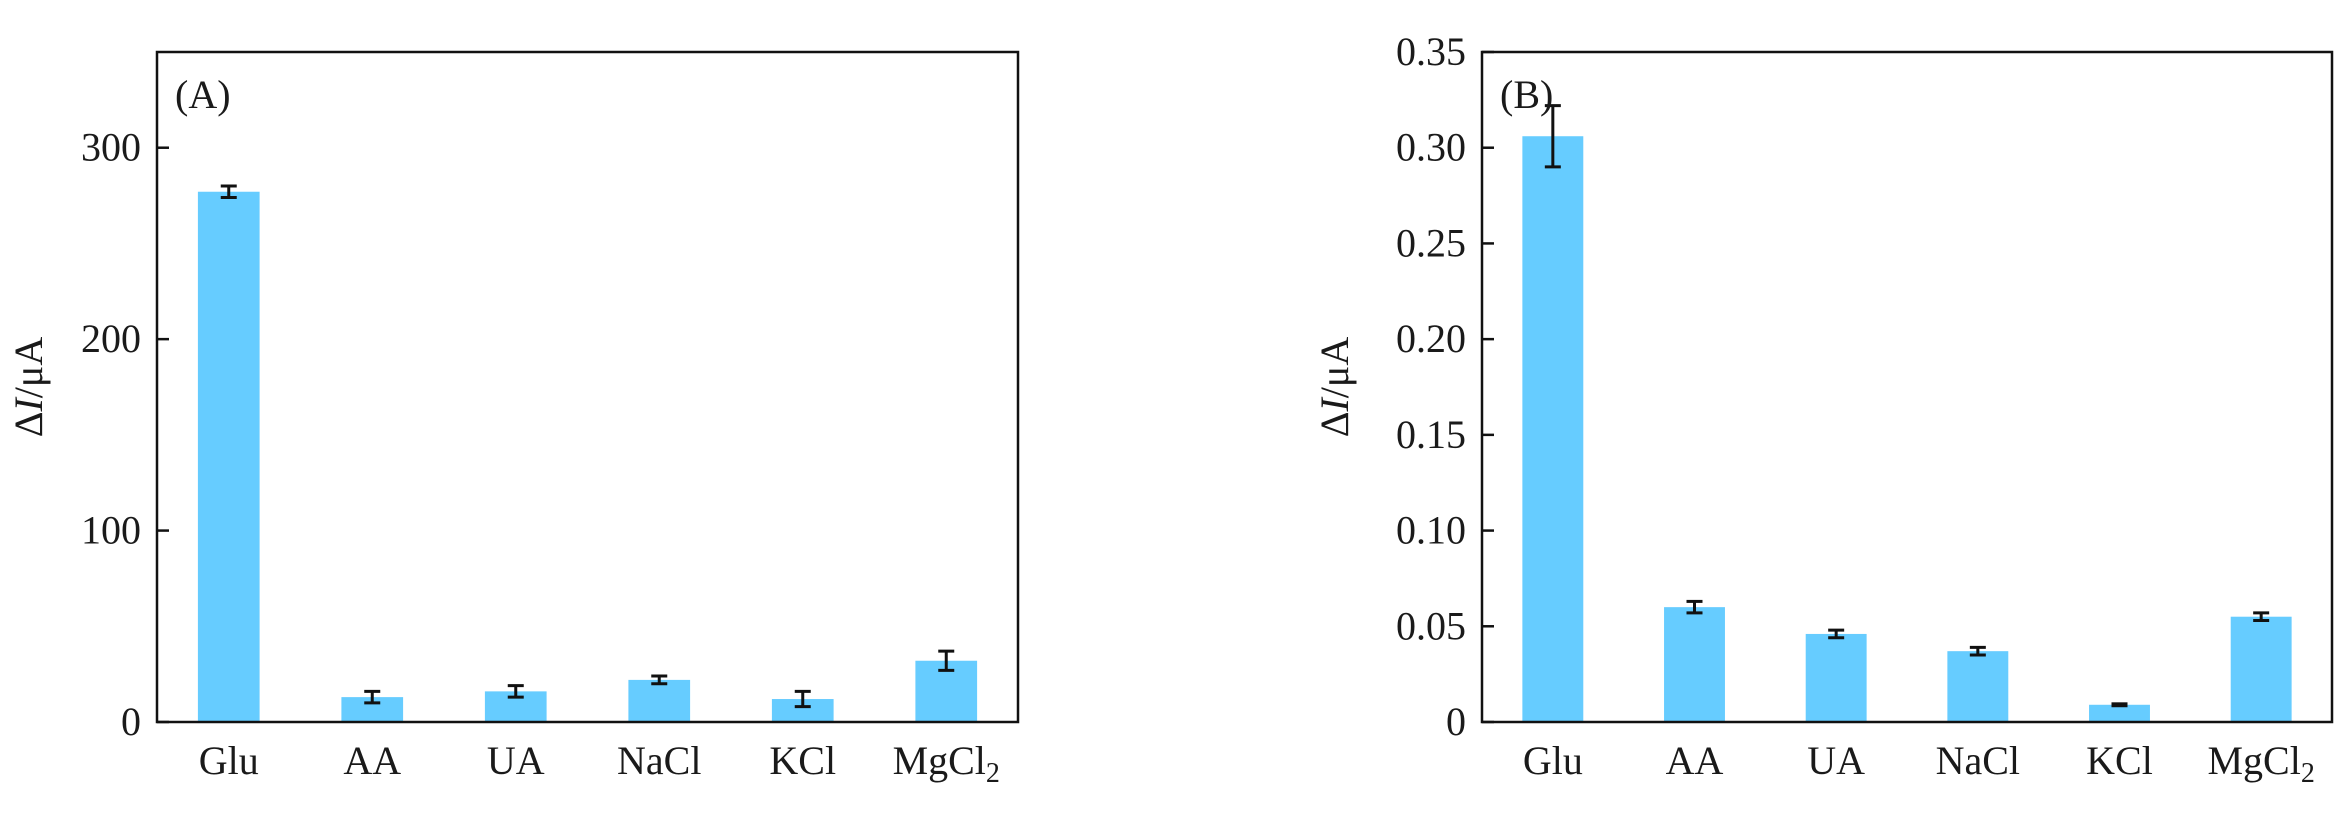 This screenshot has height=819, width=2349. Describe the element at coordinates (203, 94) in the screenshot. I see `panel-label: (A)` at that location.